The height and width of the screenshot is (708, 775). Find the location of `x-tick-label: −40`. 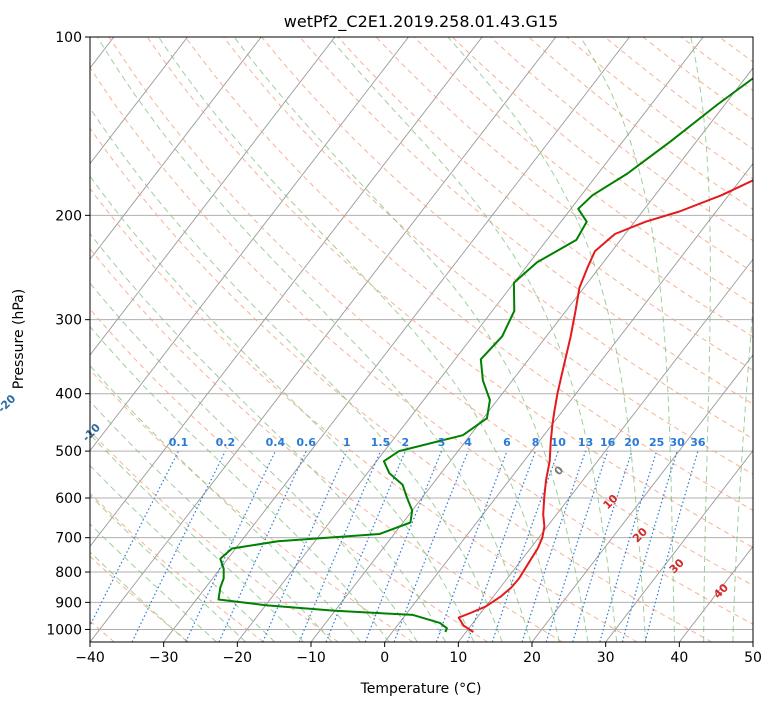

x-tick-label: −40 is located at coordinates (90, 658).